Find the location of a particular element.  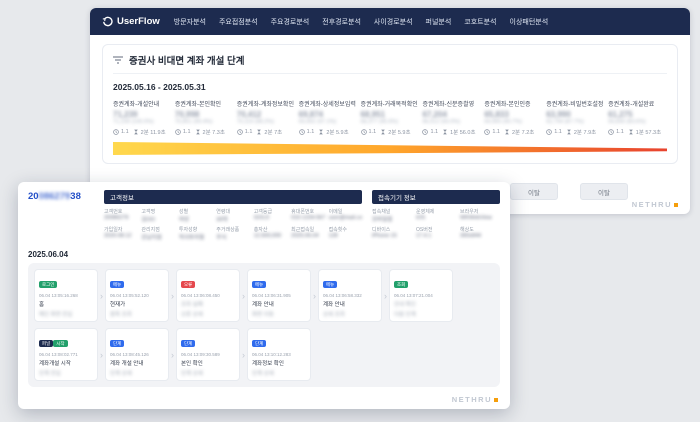

field-label: 이메일 is located at coordinates (335, 212).